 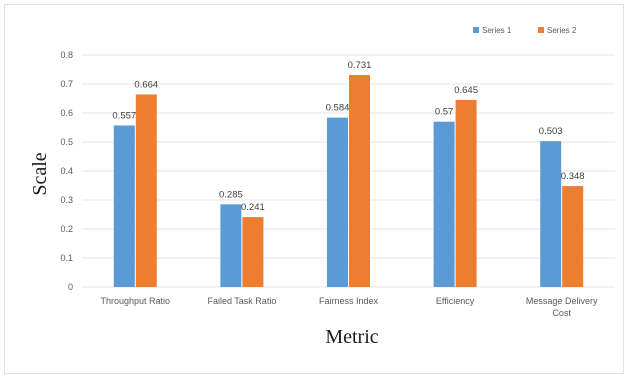 I want to click on y-tick-label: 0.3, so click(x=66, y=200).